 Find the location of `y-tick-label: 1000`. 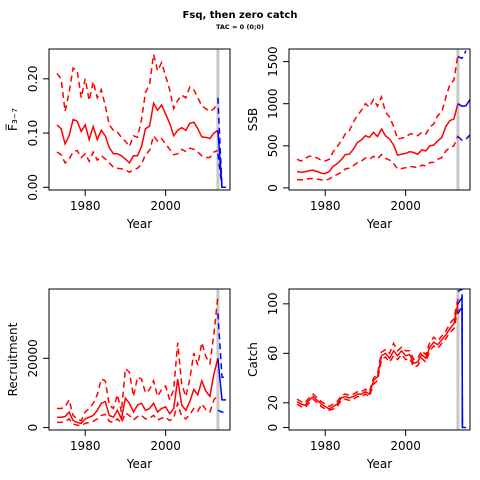

y-tick-label: 1000 is located at coordinates (273, 103).